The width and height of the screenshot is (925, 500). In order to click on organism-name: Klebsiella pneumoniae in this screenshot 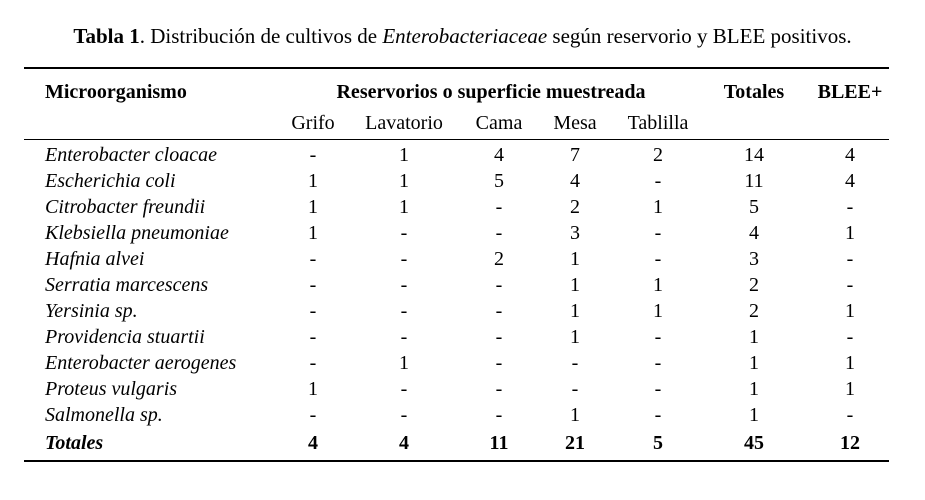, I will do `click(137, 233)`.